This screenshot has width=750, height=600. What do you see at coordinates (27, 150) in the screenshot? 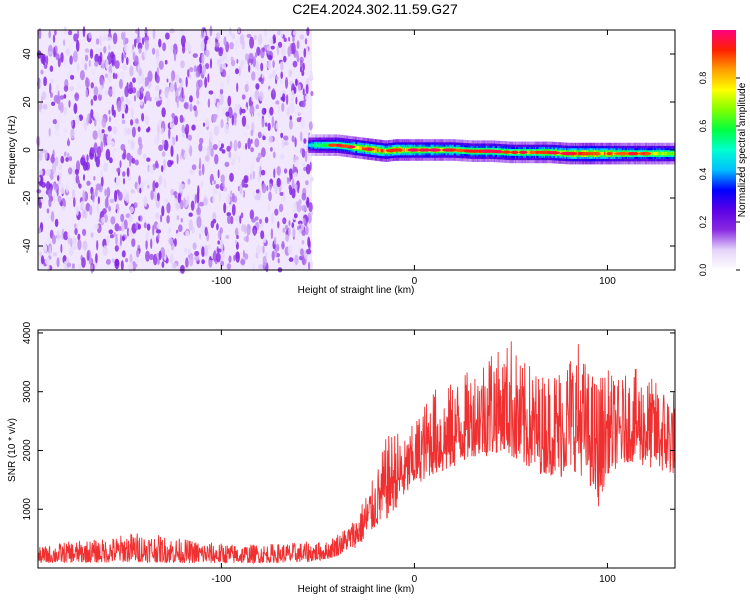
I see `y-tick-label: 0` at bounding box center [27, 150].